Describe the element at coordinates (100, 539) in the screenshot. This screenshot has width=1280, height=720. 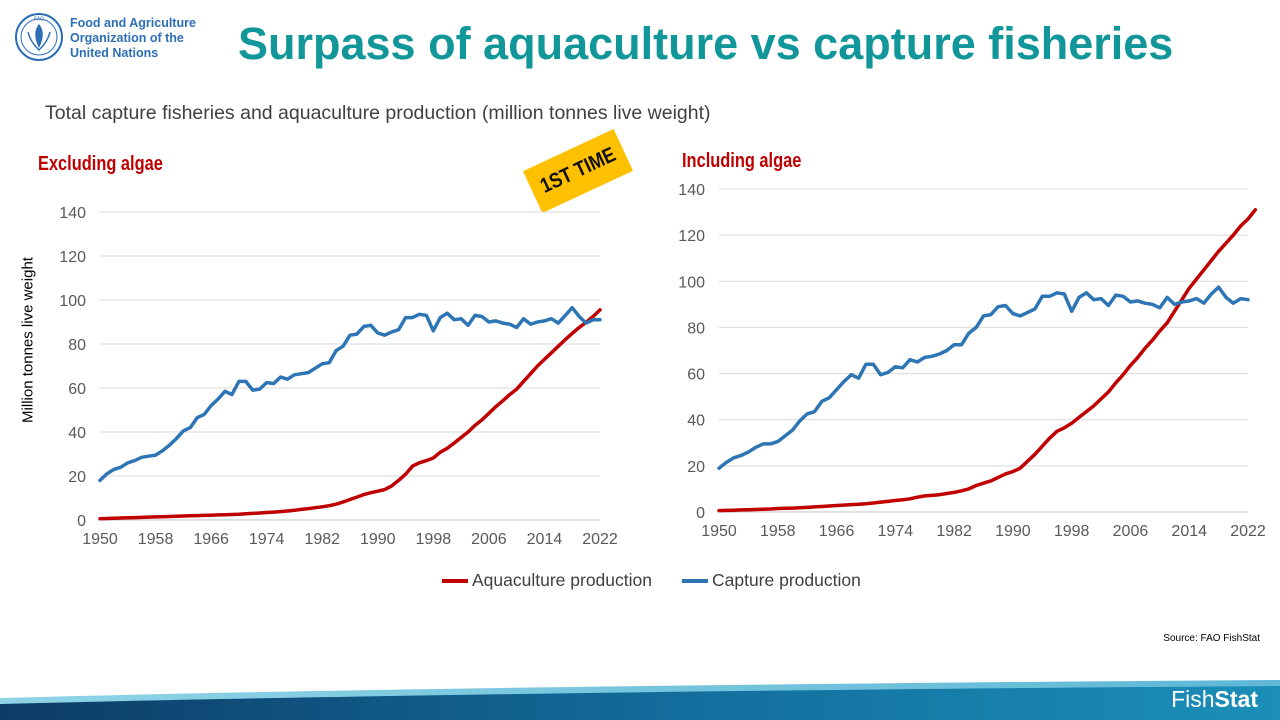
I see `c0-x-tick-label: 1950` at that location.